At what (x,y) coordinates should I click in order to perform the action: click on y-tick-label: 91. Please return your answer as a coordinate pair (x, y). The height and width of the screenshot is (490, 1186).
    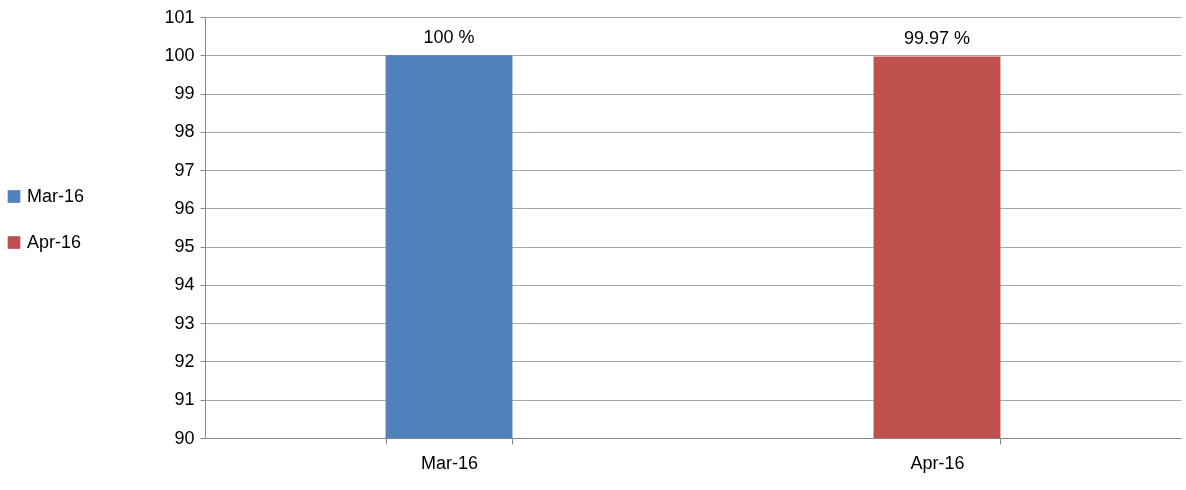
    Looking at the image, I should click on (184, 399).